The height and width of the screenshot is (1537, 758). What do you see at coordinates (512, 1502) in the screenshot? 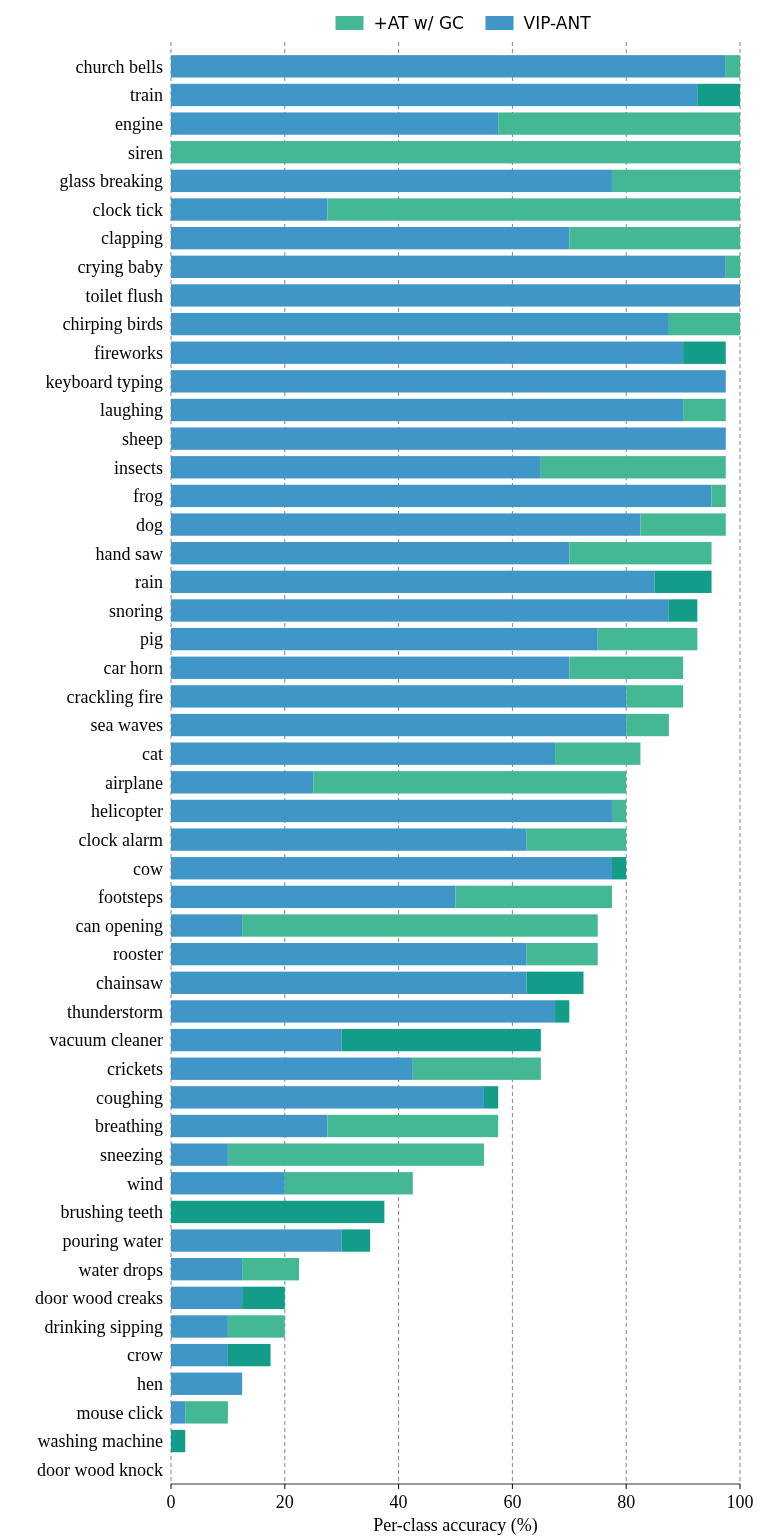
I see `x-tick-label: 60` at bounding box center [512, 1502].